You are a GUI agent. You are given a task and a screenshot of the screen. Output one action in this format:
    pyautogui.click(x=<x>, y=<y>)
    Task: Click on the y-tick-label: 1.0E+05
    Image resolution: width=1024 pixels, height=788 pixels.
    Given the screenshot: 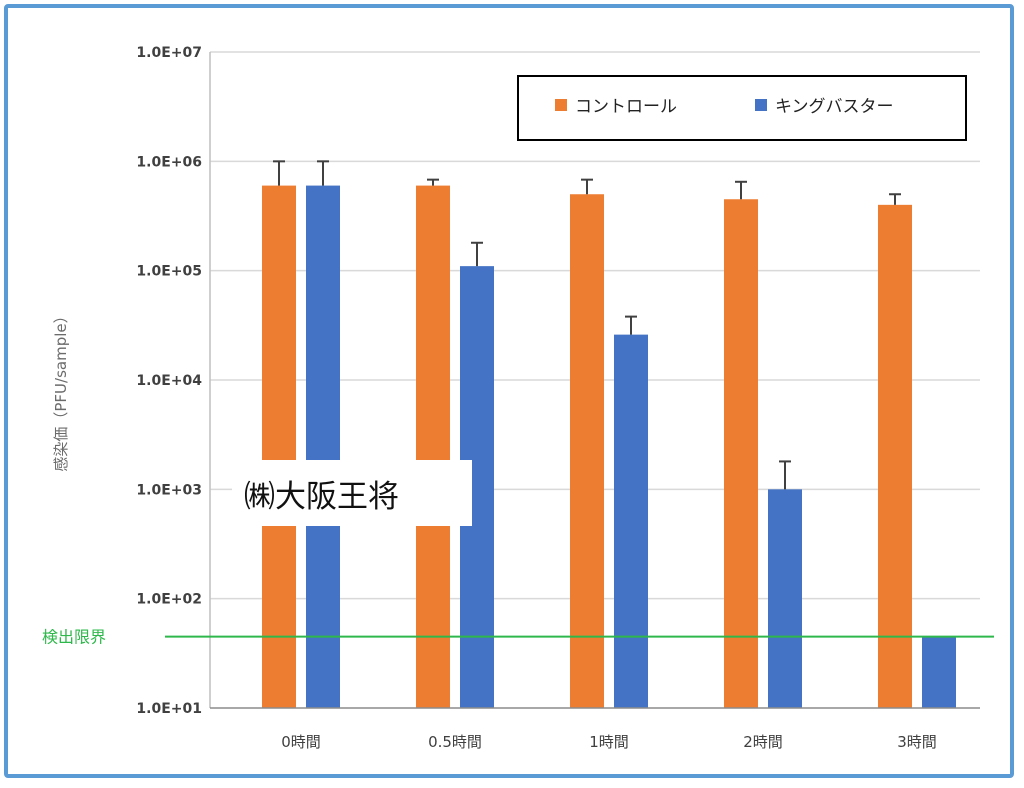 What is the action you would take?
    pyautogui.click(x=169, y=272)
    